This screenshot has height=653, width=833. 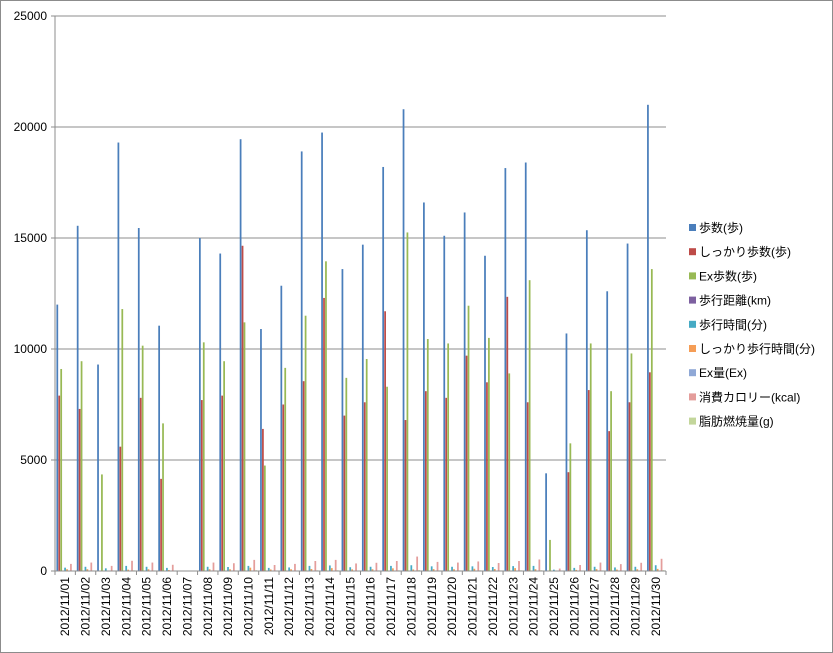 I want to click on x-tick-label: 2012/11/13, so click(x=310, y=606).